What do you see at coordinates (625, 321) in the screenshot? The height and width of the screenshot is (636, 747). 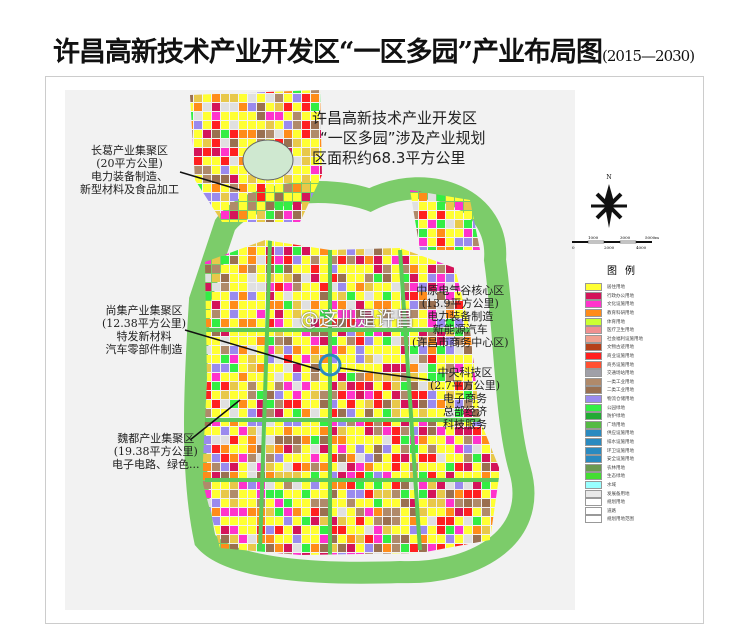 I see `legend-item: 体育用地` at bounding box center [625, 321].